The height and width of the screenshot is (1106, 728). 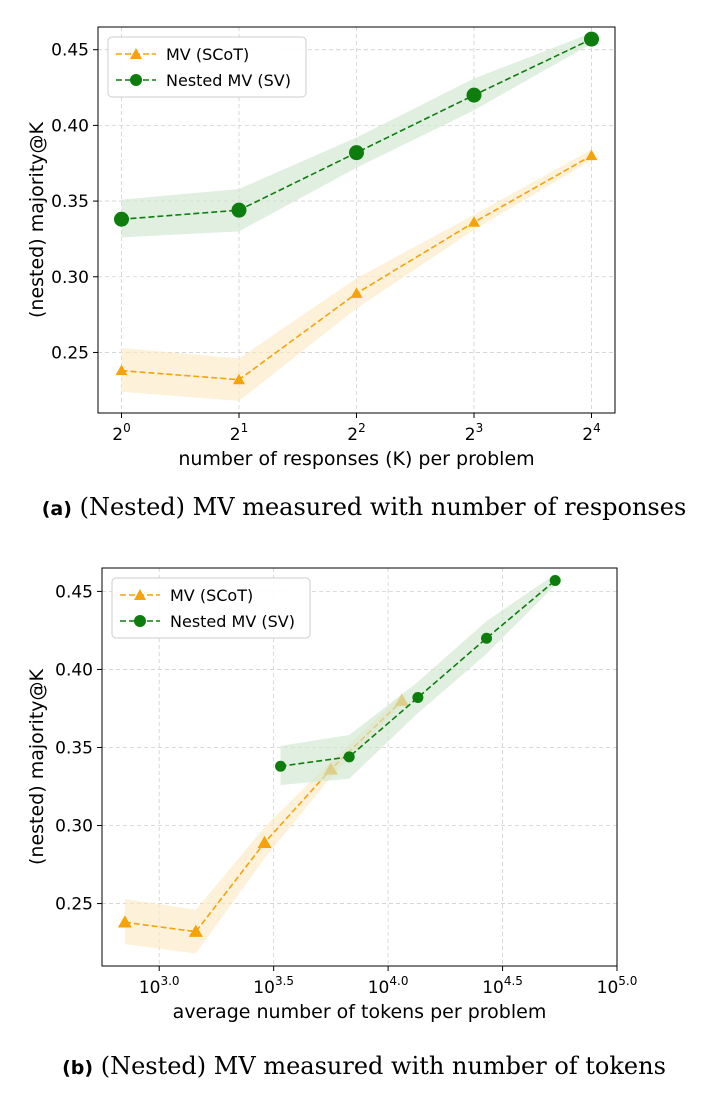 What do you see at coordinates (591, 433) in the screenshot?
I see `x-tick-label: 24` at bounding box center [591, 433].